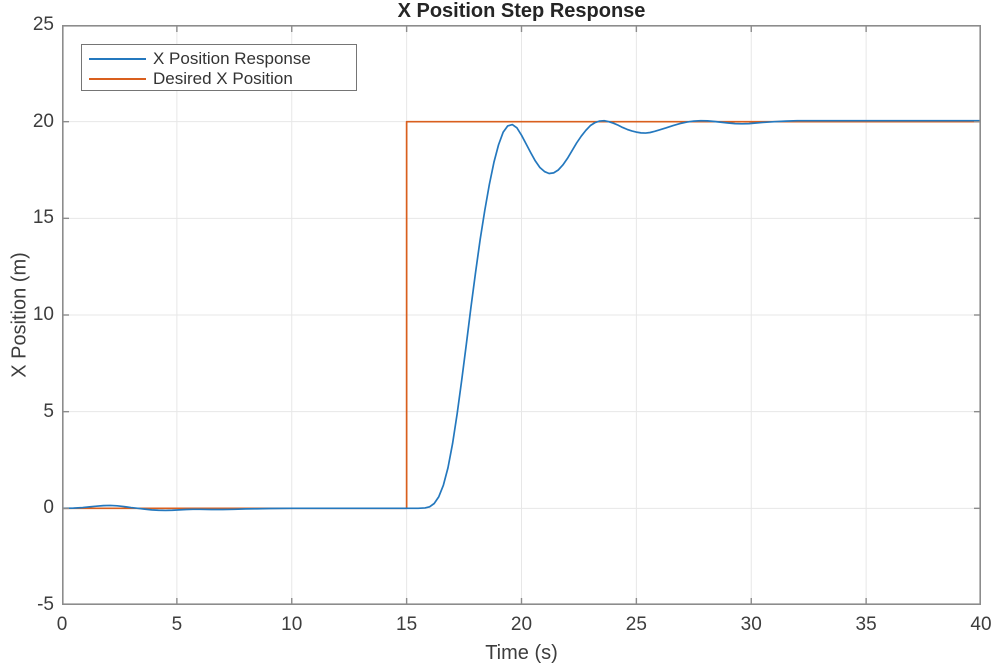 Image resolution: width=996 pixels, height=670 pixels. I want to click on x-tick-label: 30, so click(751, 624).